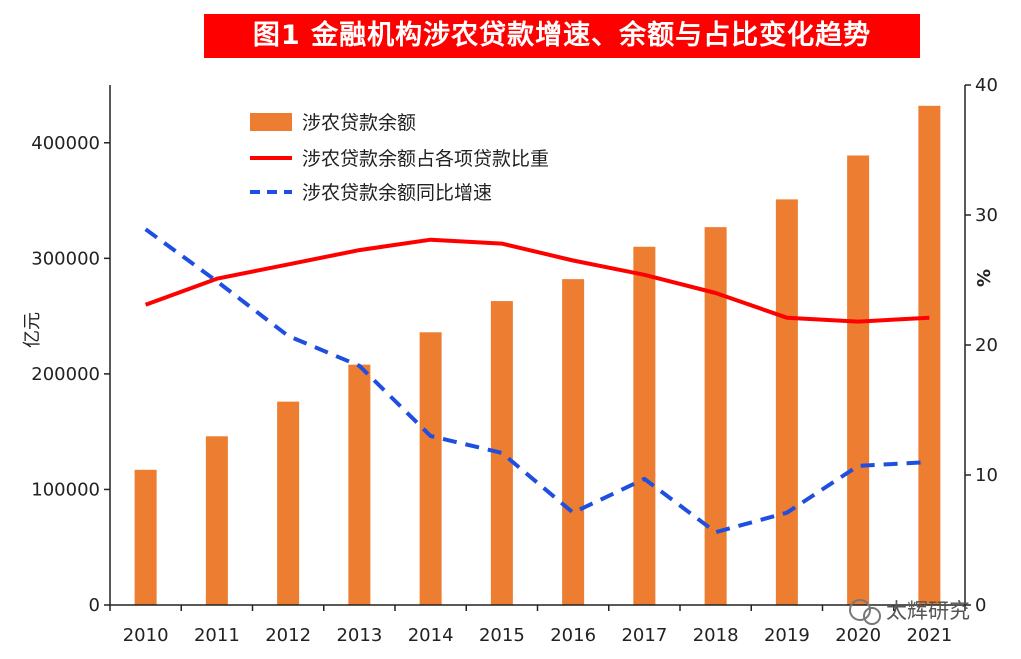 This screenshot has height=659, width=1021. I want to click on y-axis-left-label: 亿元, so click(32, 330).